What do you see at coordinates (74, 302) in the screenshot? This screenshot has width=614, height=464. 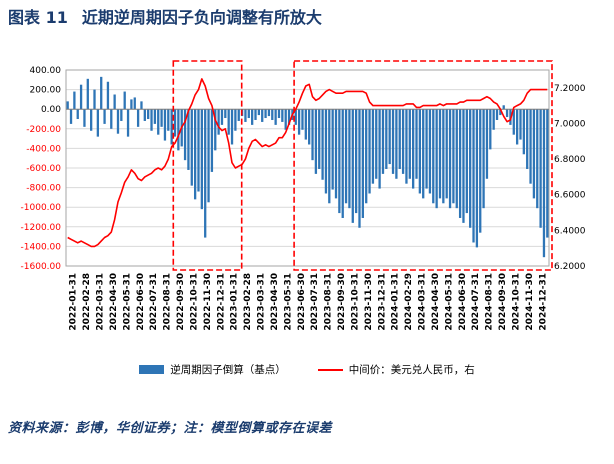 I see `svg-text: 2022-01-31` at bounding box center [74, 302].